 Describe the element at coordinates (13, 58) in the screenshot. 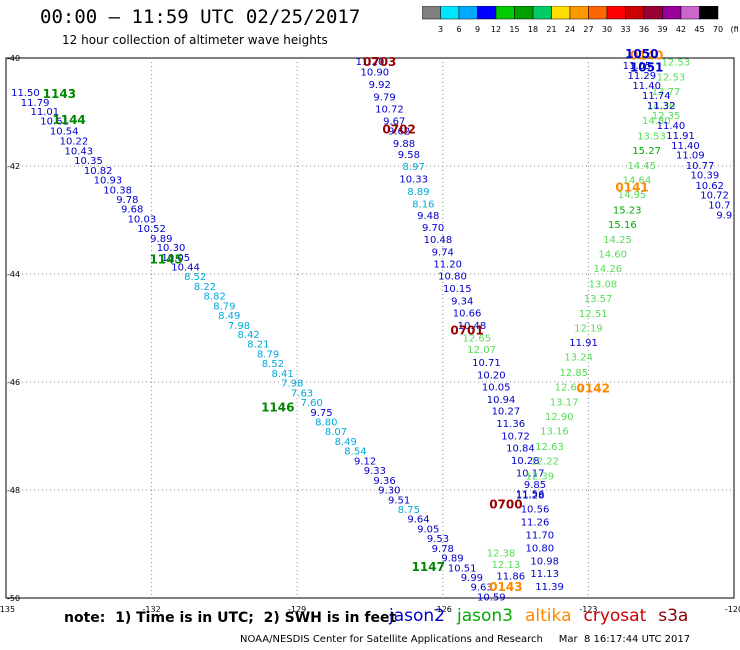

I see `y-tick-label: -40` at that location.